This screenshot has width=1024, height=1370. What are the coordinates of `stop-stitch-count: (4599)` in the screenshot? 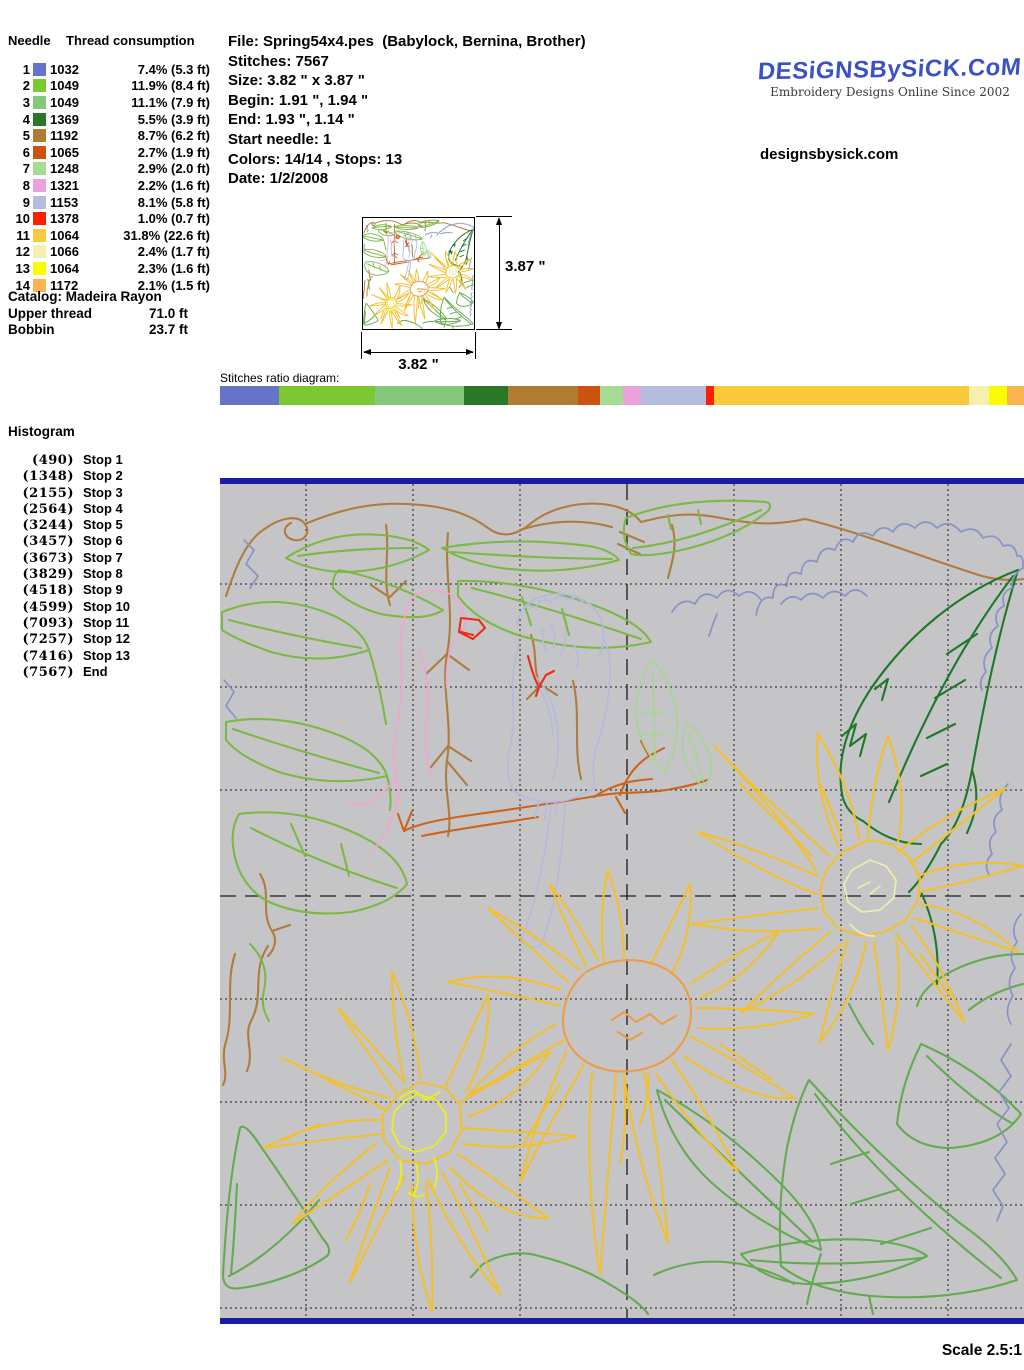 It's located at (48, 607).